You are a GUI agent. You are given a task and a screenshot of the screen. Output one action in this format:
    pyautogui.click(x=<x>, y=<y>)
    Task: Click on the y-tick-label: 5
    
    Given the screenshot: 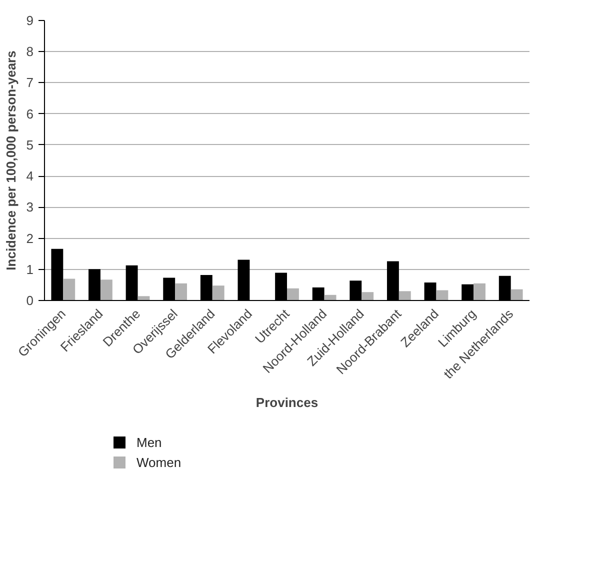 What is the action you would take?
    pyautogui.click(x=30, y=144)
    